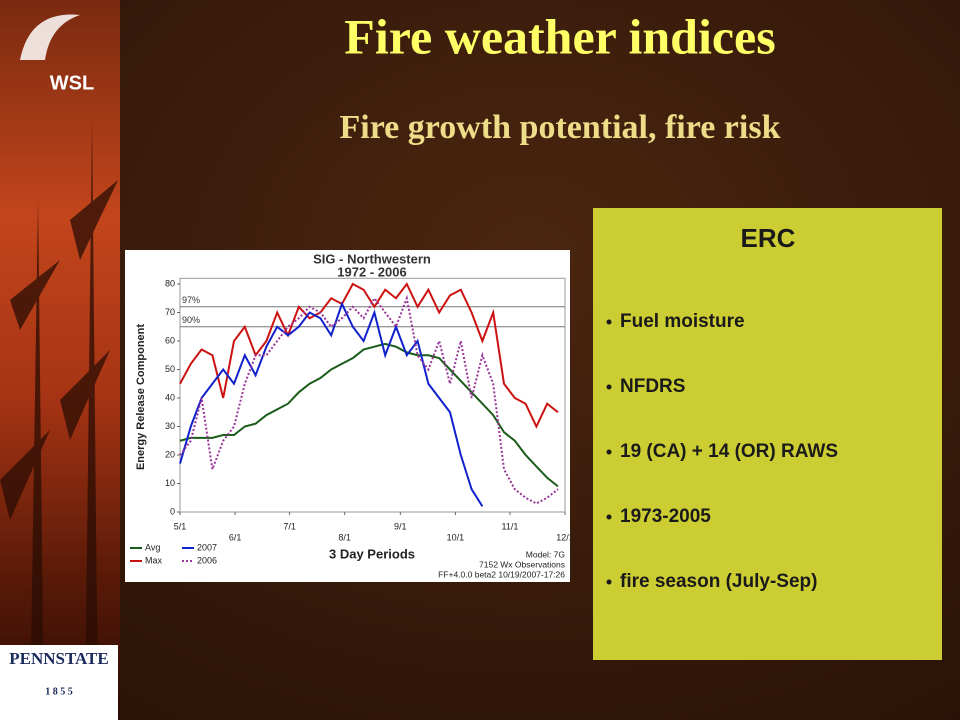  I want to click on chart-annotation: FF+4.0.0 beta2 10/19/2007-17:26, so click(501, 574).